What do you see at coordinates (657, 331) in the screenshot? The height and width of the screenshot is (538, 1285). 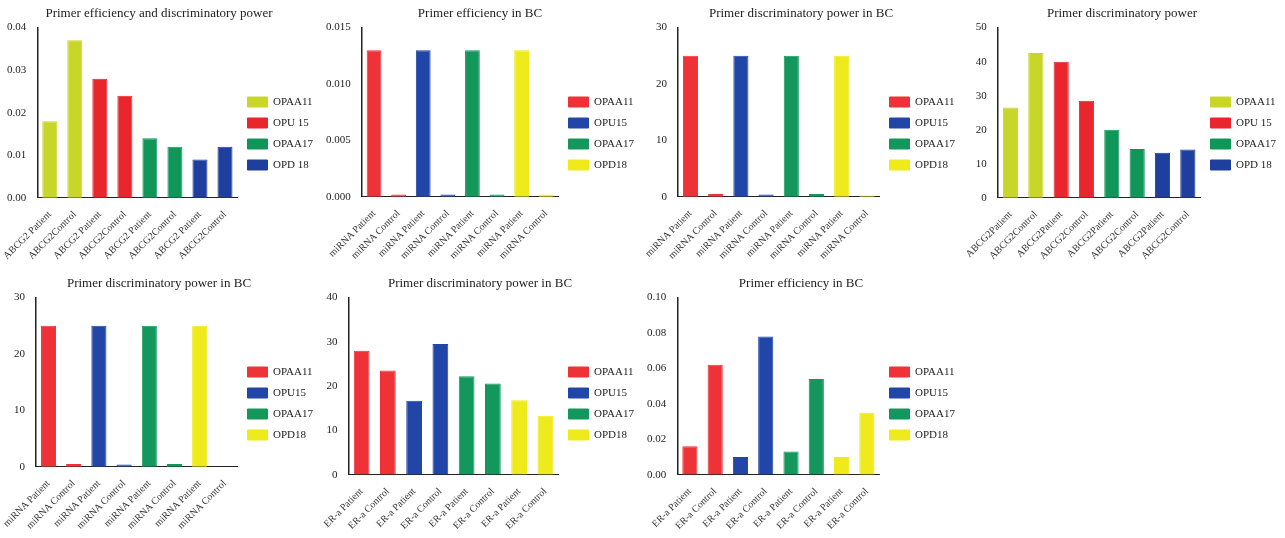 I see `y-tick-label: 0.08` at bounding box center [657, 331].